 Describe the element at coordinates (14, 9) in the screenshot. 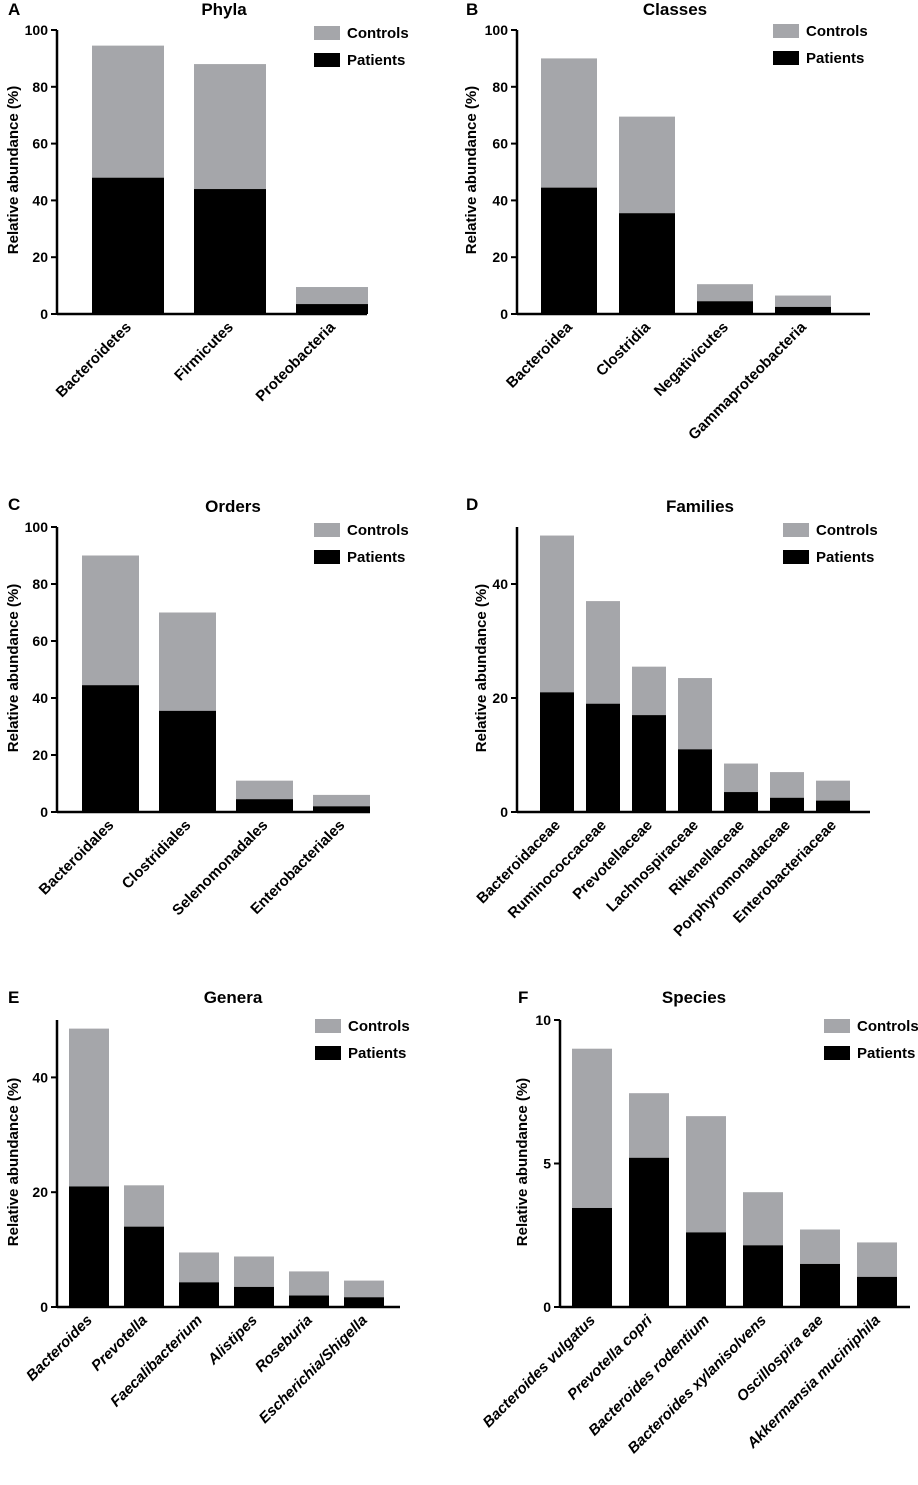

I see `panel-letter: A` at that location.